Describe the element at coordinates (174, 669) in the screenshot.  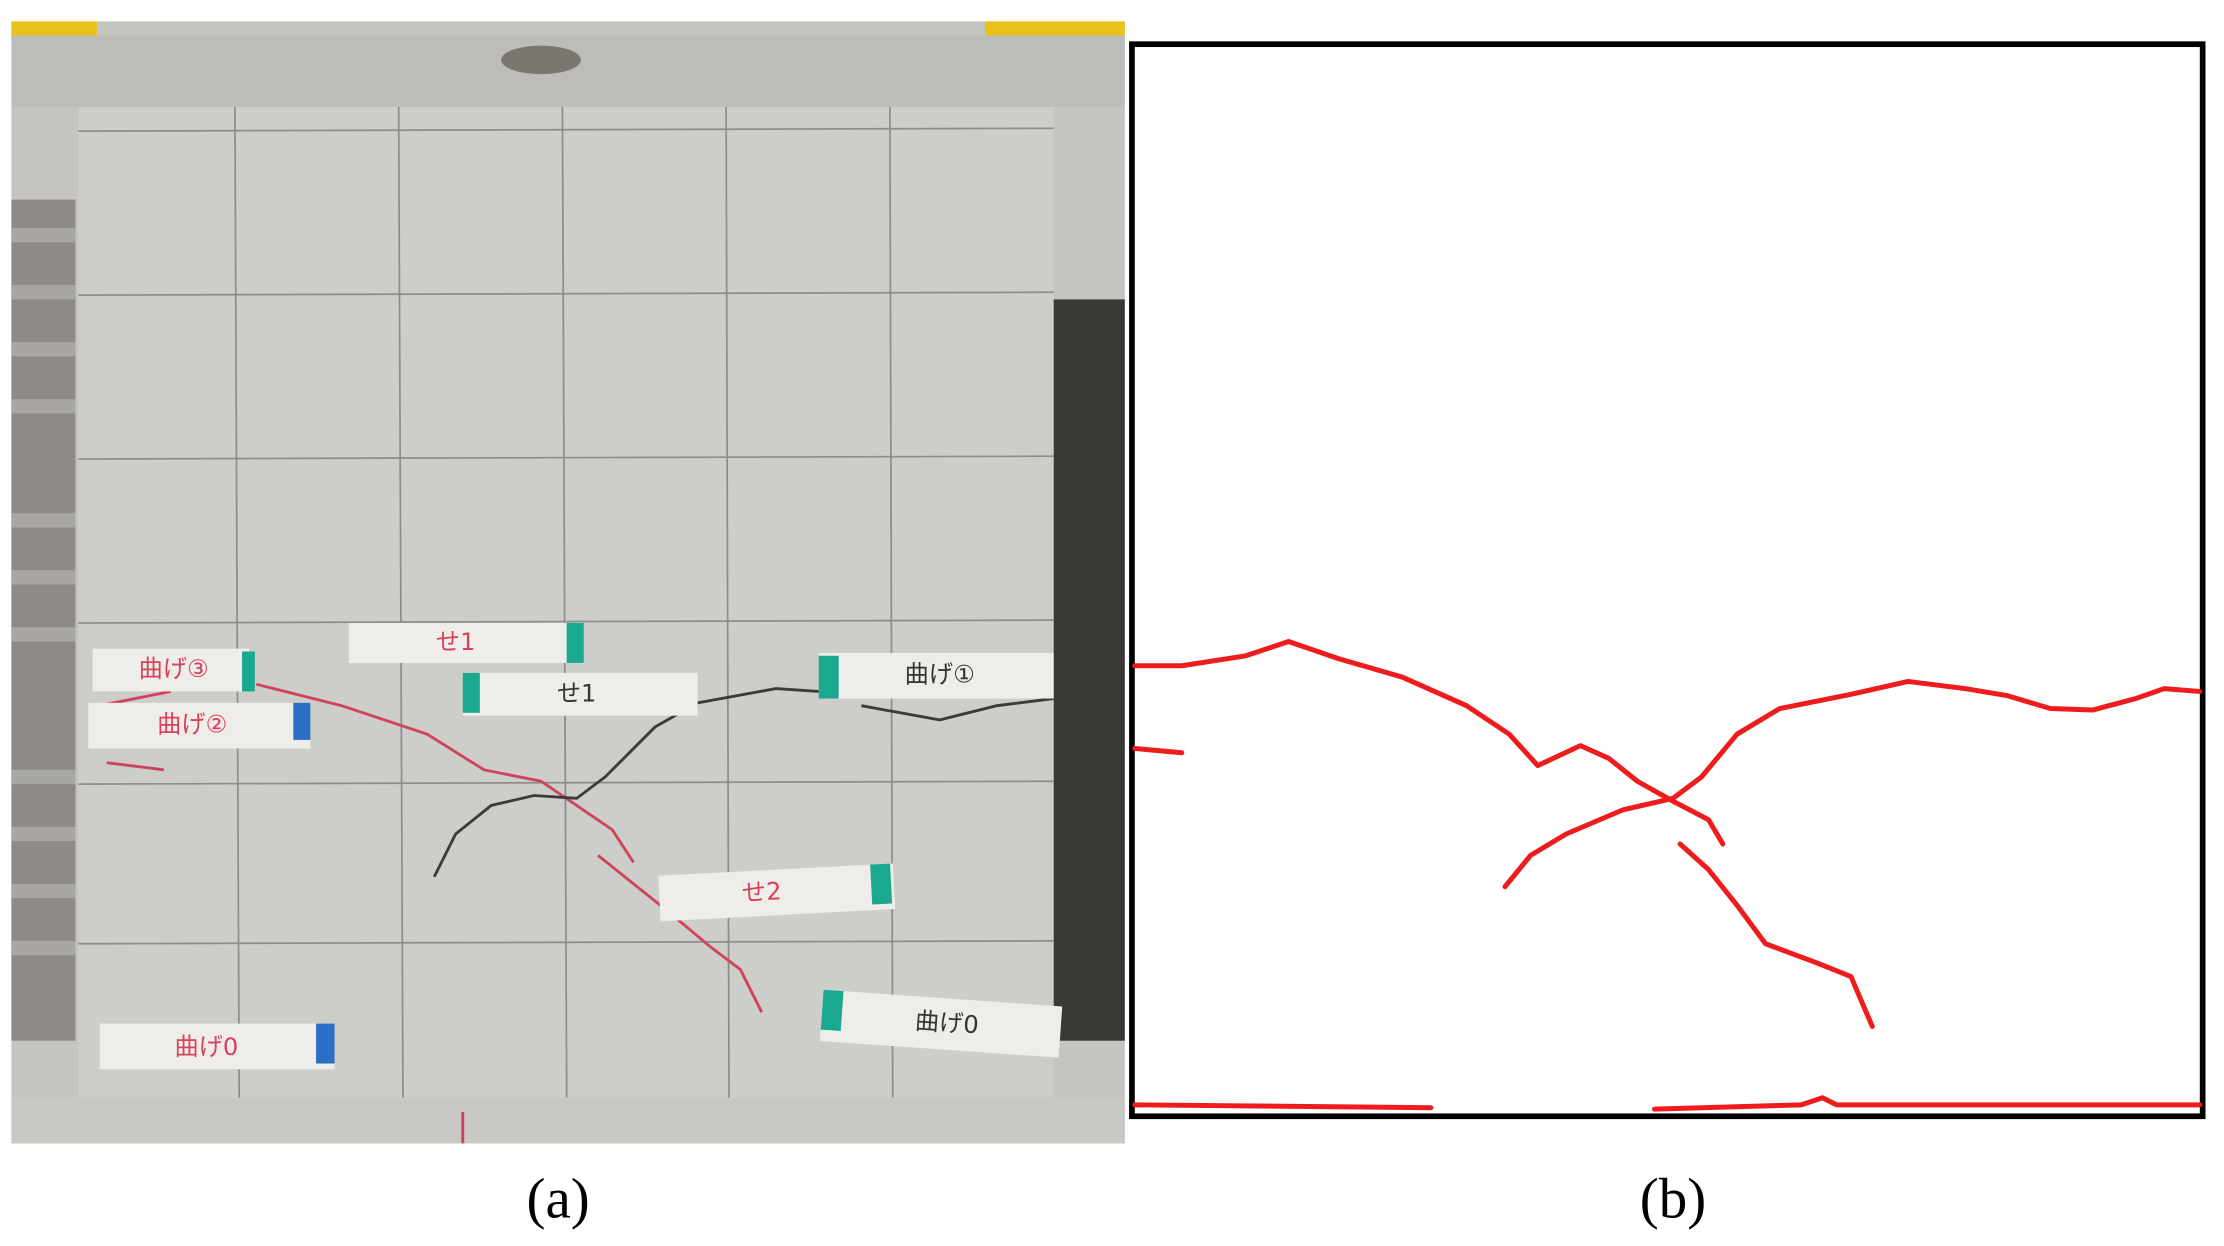
I see `tag-label: 曲げ③` at that location.